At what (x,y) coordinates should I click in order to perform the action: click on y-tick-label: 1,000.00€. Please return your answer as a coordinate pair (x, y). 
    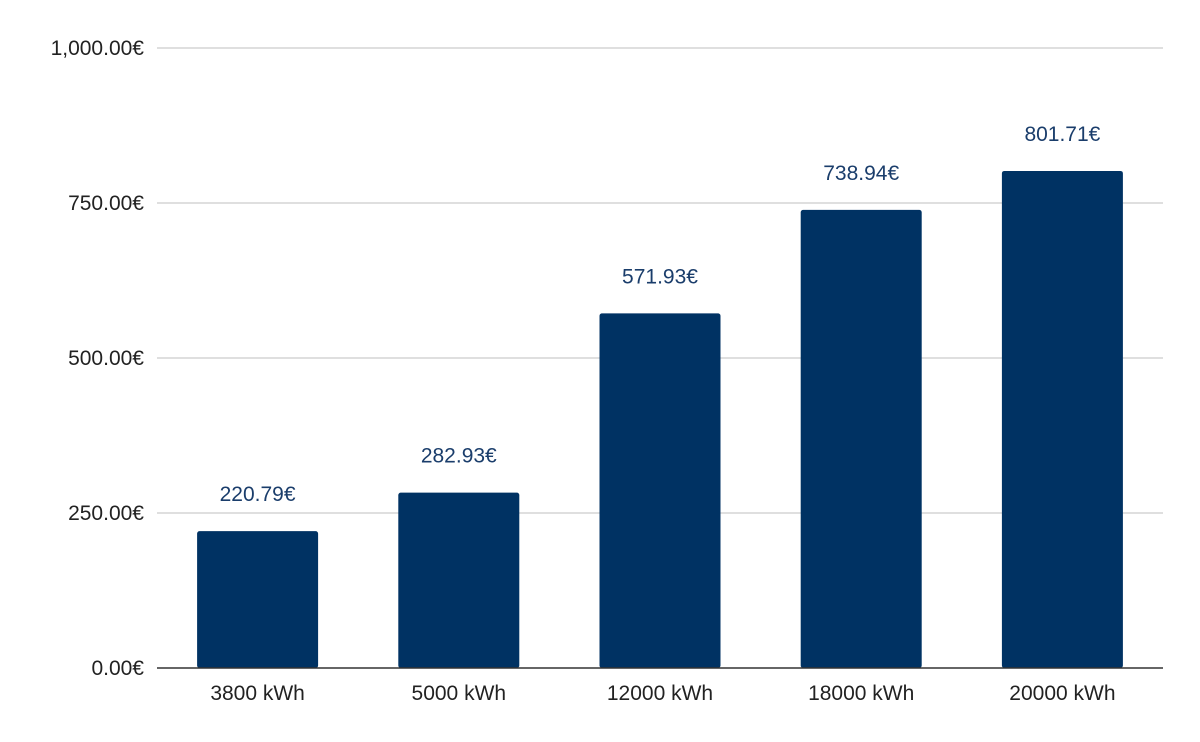
    Looking at the image, I should click on (98, 48).